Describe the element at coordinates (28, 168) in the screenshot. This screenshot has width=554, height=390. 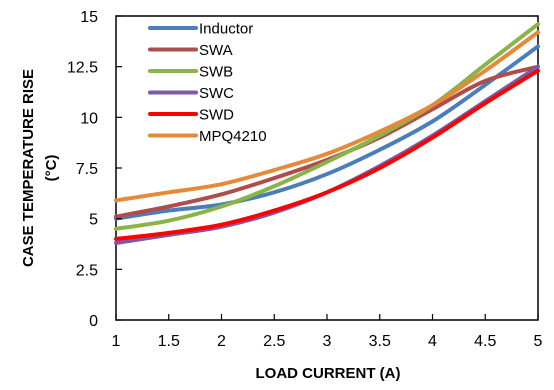
I see `y-axis-title-line-1: CASE TEMPERATURE RISE` at that location.